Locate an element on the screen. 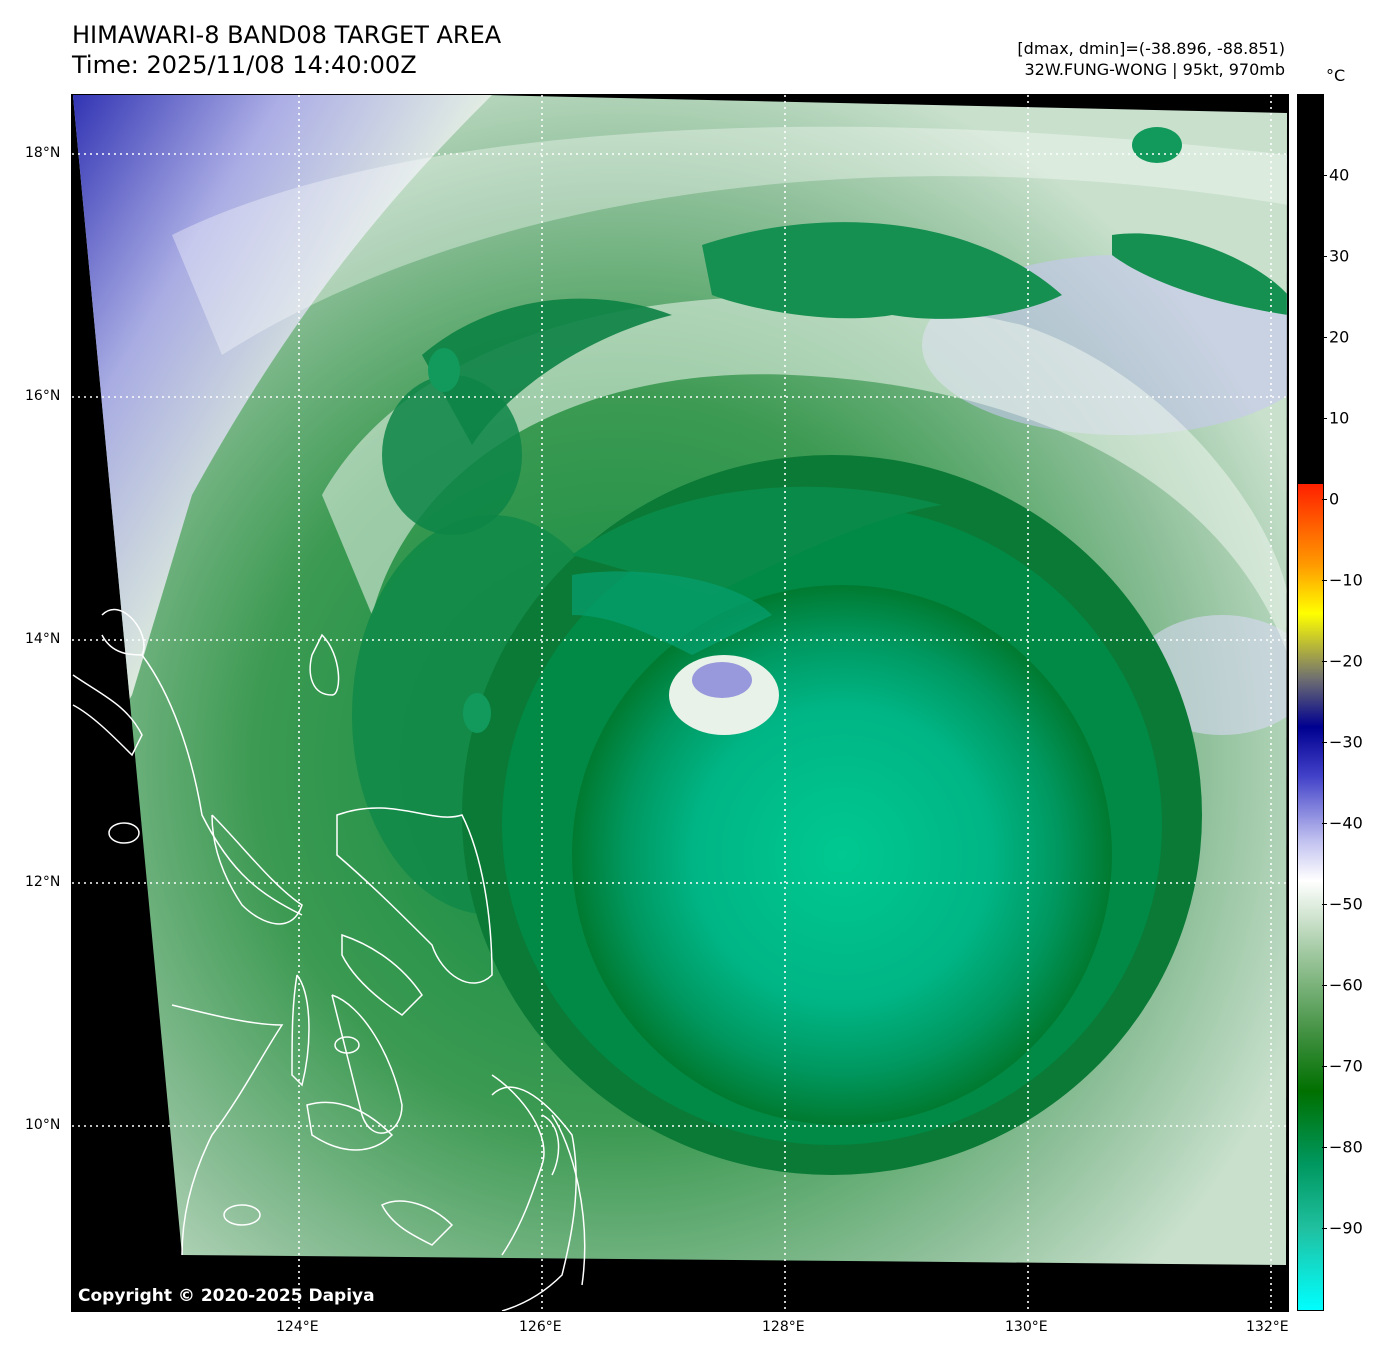  lon-label-126: 126°E is located at coordinates (540, 1327).